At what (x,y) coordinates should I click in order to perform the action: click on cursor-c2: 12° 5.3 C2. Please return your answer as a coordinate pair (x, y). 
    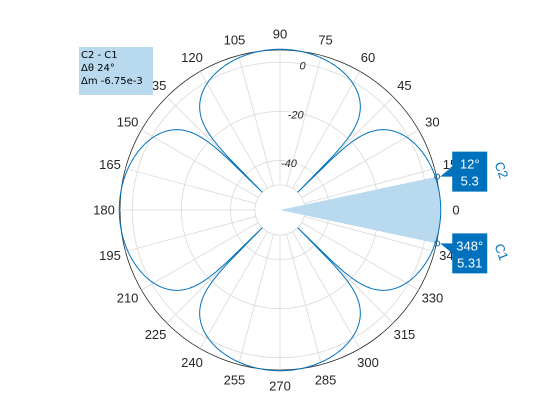
    Looking at the image, I should click on (473, 171).